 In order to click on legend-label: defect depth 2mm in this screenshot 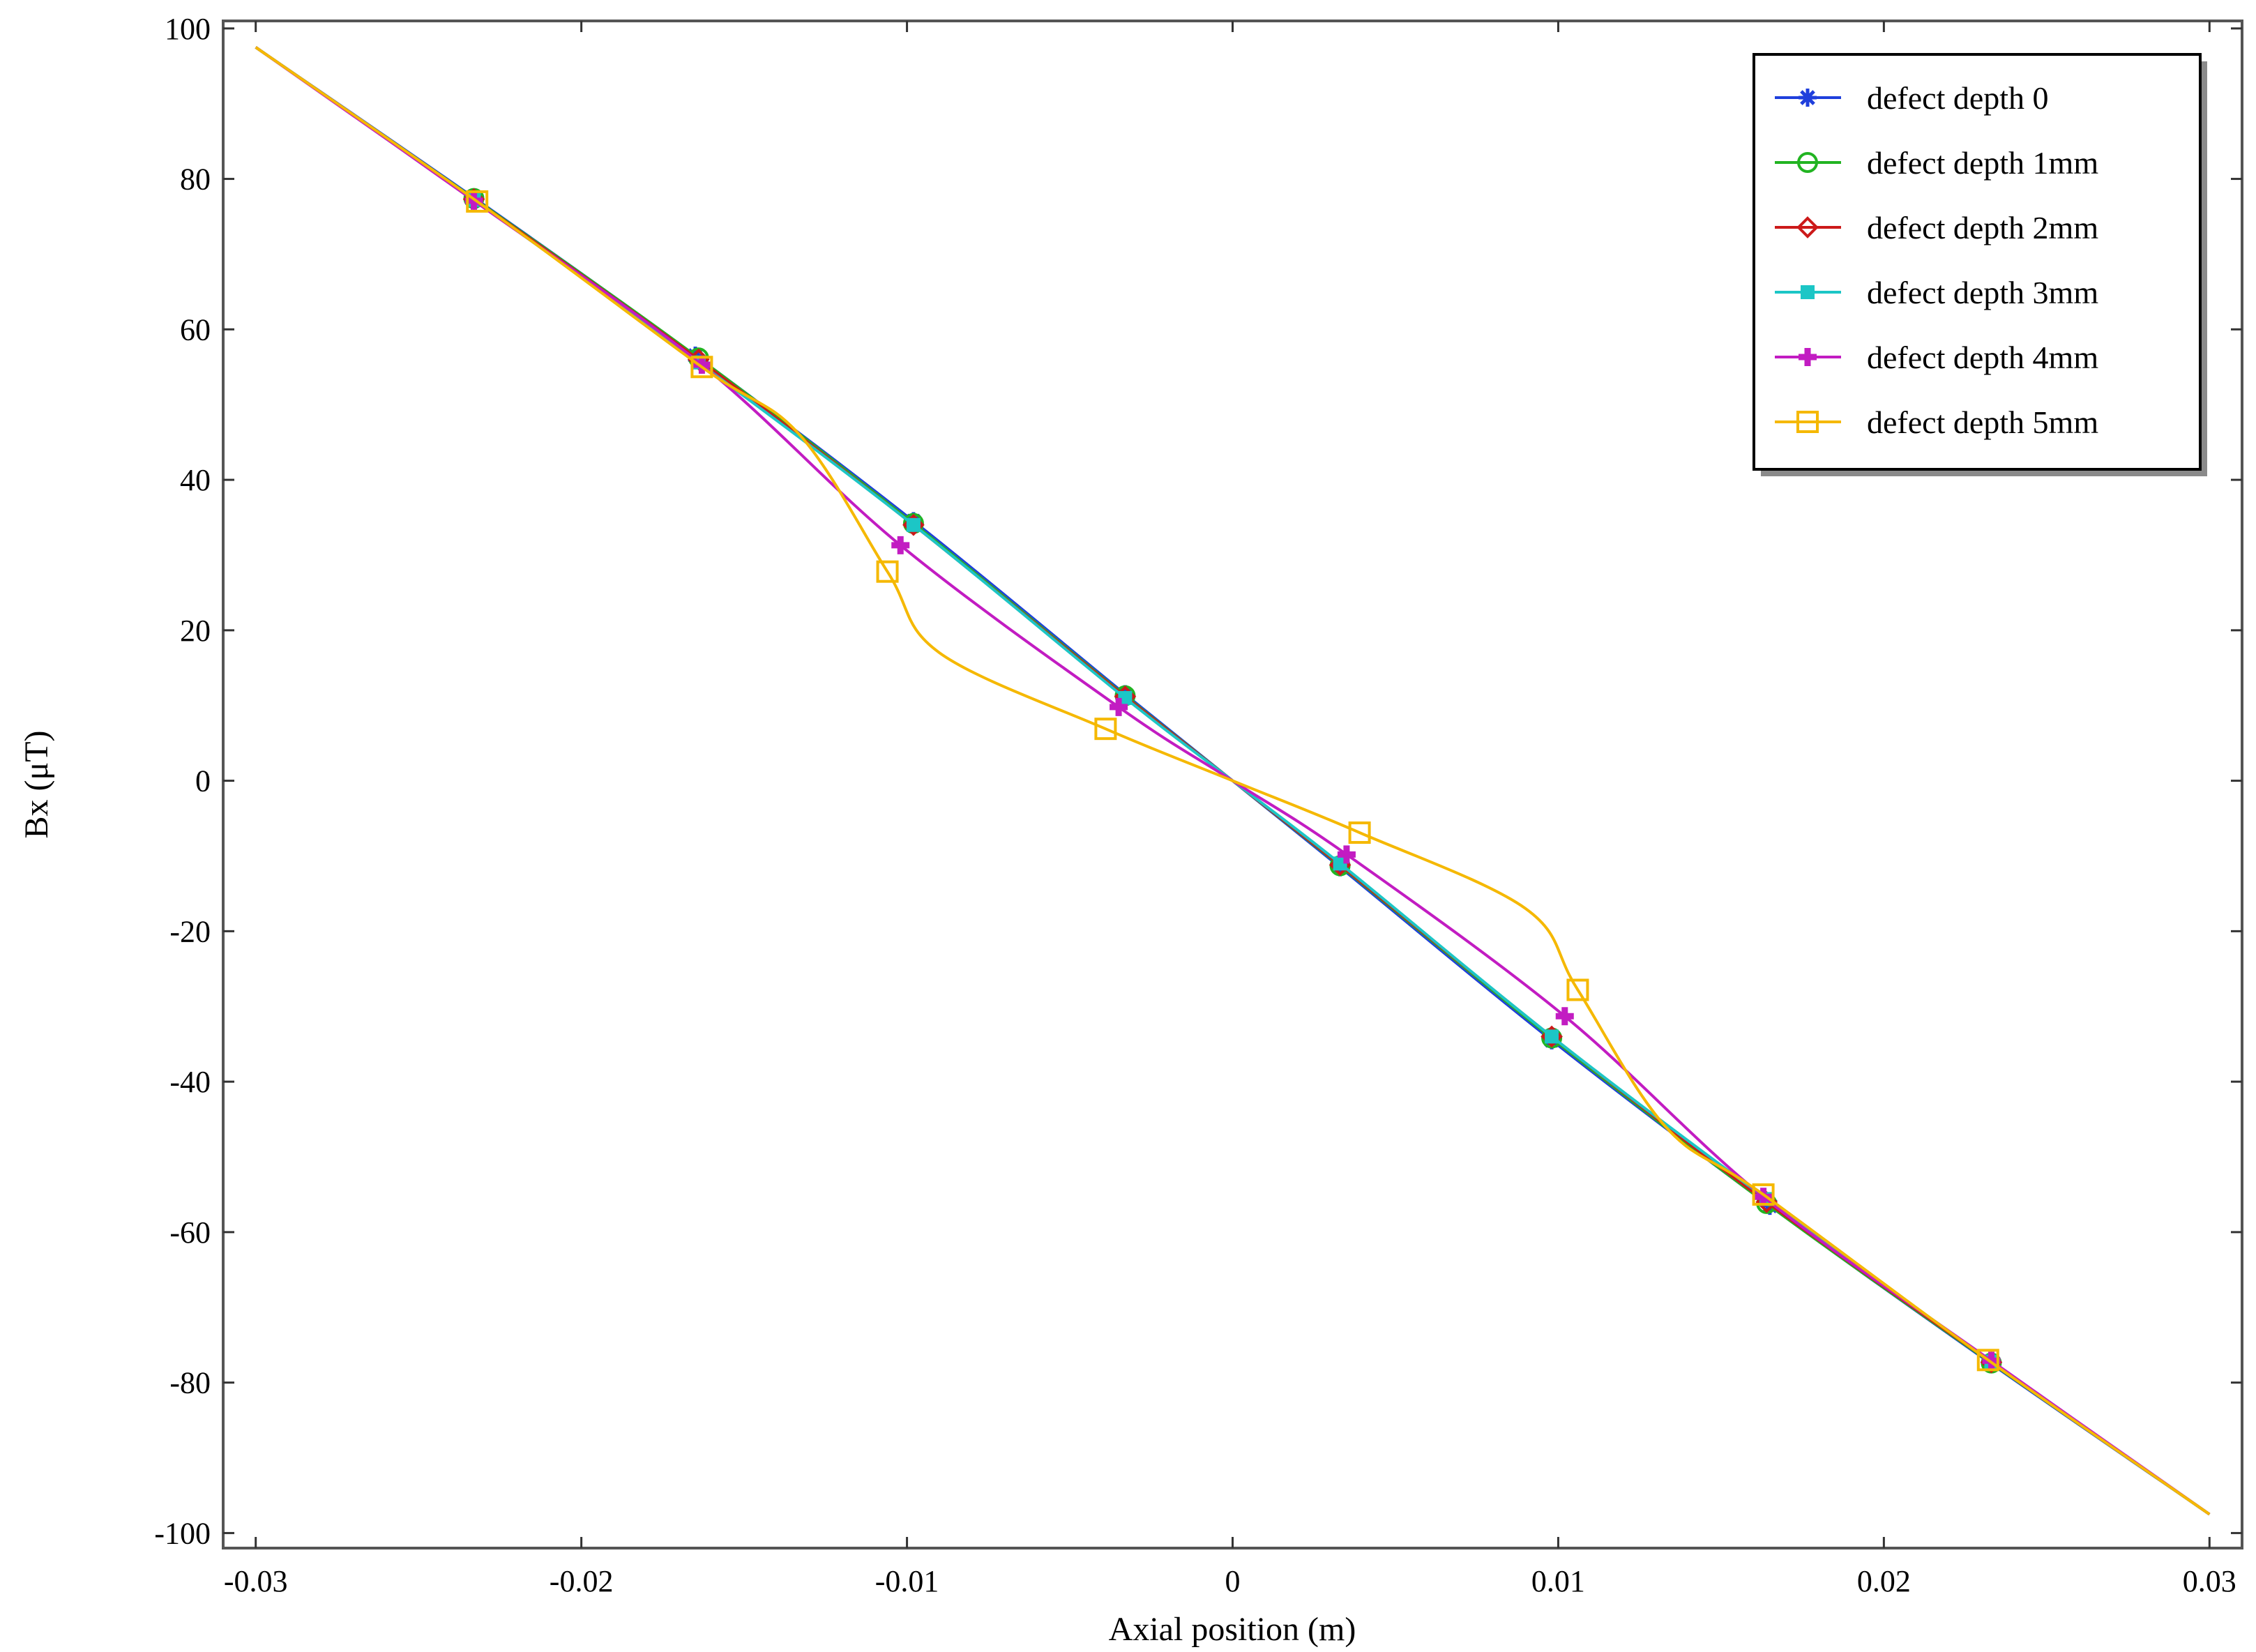, I will do `click(1982, 227)`.